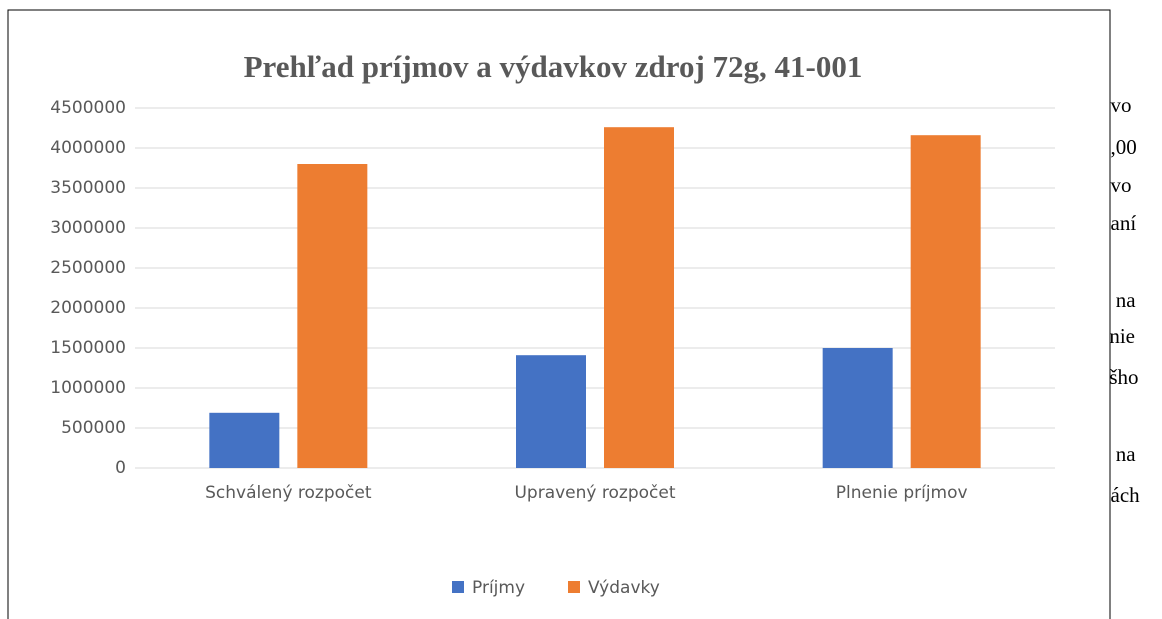 The width and height of the screenshot is (1162, 619). What do you see at coordinates (120, 468) in the screenshot?
I see `y-tick-label: 0` at bounding box center [120, 468].